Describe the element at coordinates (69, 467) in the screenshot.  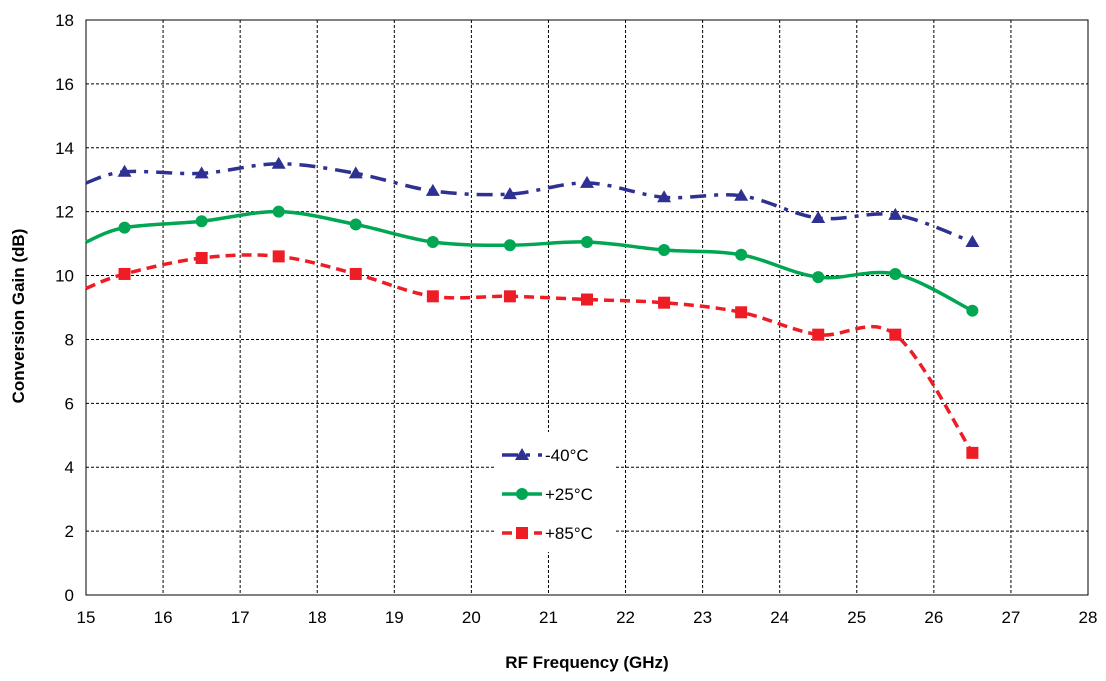
I see `y-tick-label: 4` at that location.